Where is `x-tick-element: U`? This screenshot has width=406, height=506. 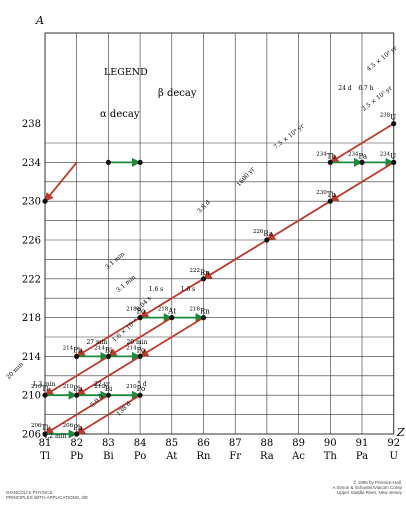 x-tick-element: U is located at coordinates (393, 456).